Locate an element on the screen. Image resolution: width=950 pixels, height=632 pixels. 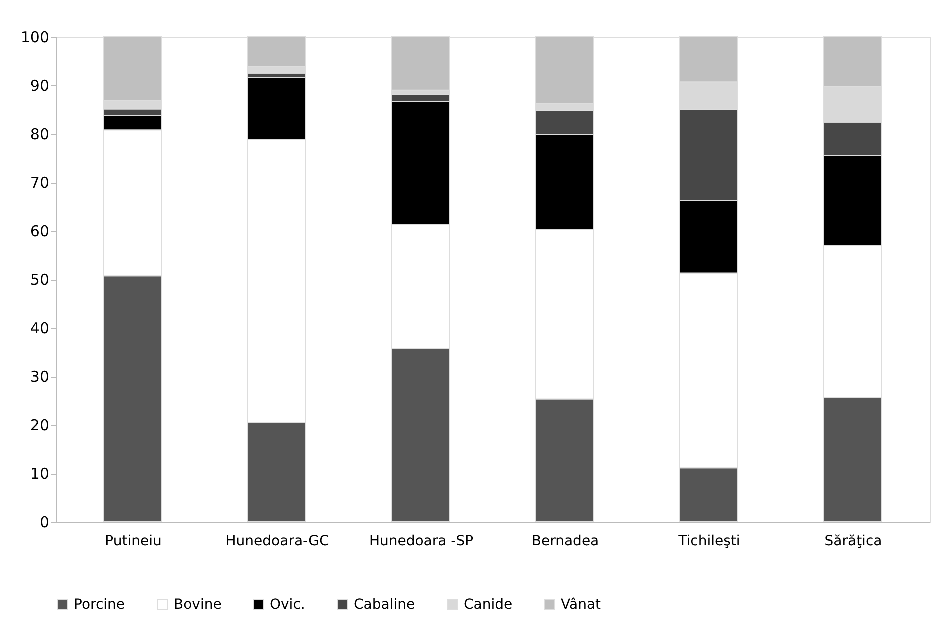
y-tick-label: 20 is located at coordinates (40, 425).